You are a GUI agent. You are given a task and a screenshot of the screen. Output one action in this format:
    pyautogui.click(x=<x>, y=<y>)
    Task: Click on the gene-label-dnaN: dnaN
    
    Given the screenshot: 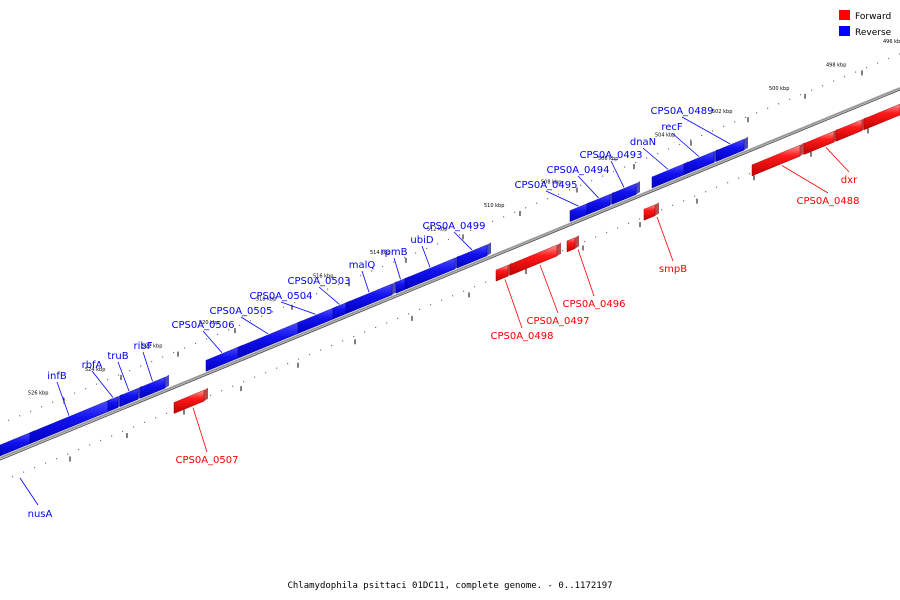 What is the action you would take?
    pyautogui.click(x=643, y=142)
    